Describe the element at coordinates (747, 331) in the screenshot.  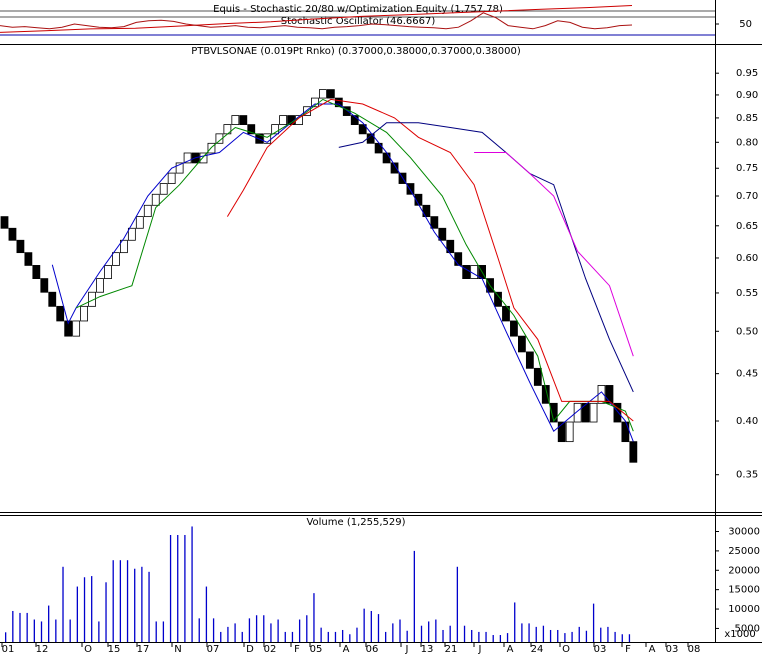
I see `y-tick-label: 0.50` at that location.